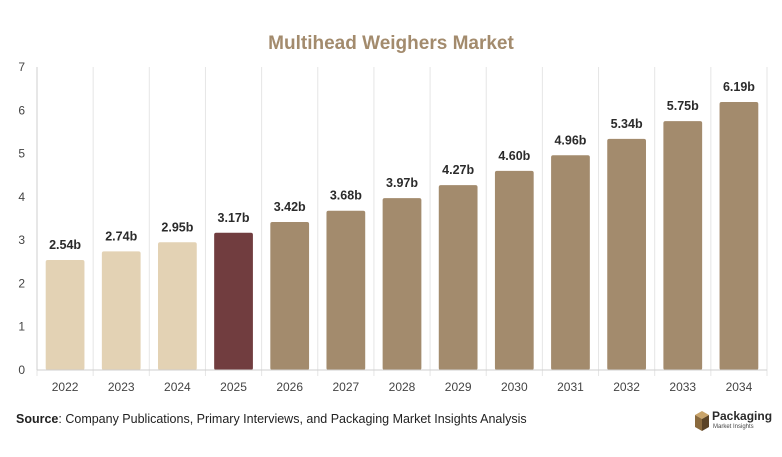 Image resolution: width=782 pixels, height=457 pixels. What do you see at coordinates (121, 387) in the screenshot?
I see `x-tick-label: 2023` at bounding box center [121, 387].